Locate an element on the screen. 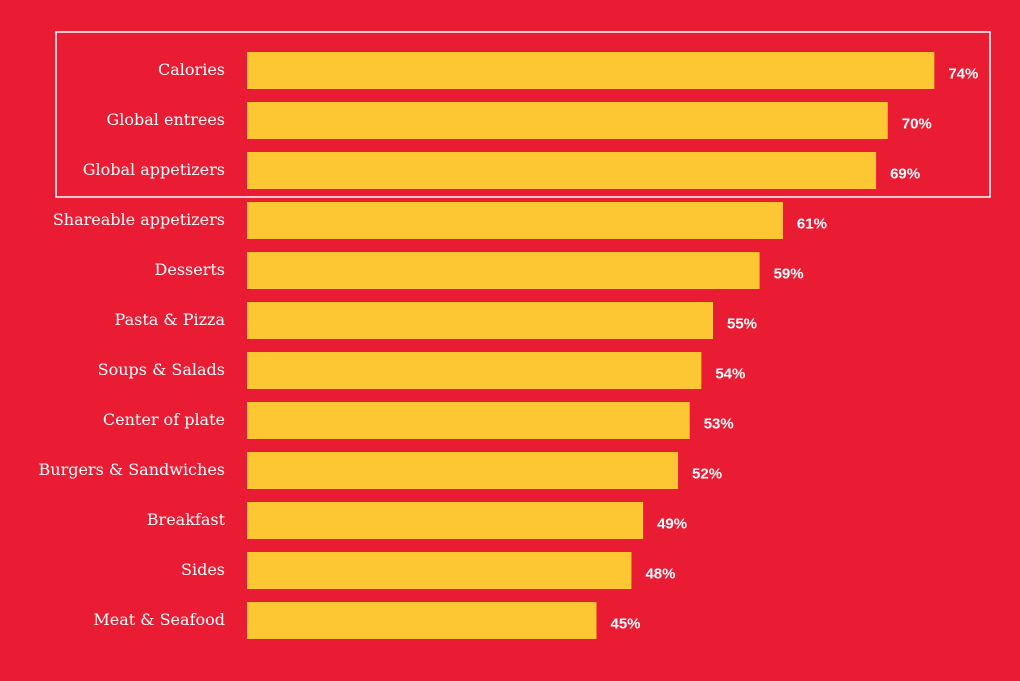 The height and width of the screenshot is (681, 1020). value-label: 69% is located at coordinates (905, 173).